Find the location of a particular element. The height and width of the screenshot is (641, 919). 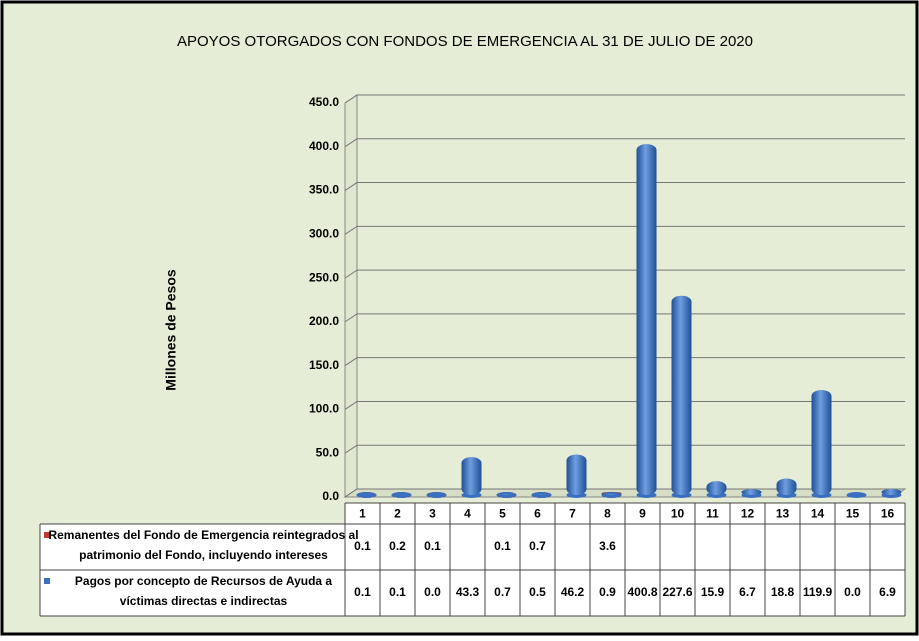

y-tick-label: 50.0 is located at coordinates (328, 452).